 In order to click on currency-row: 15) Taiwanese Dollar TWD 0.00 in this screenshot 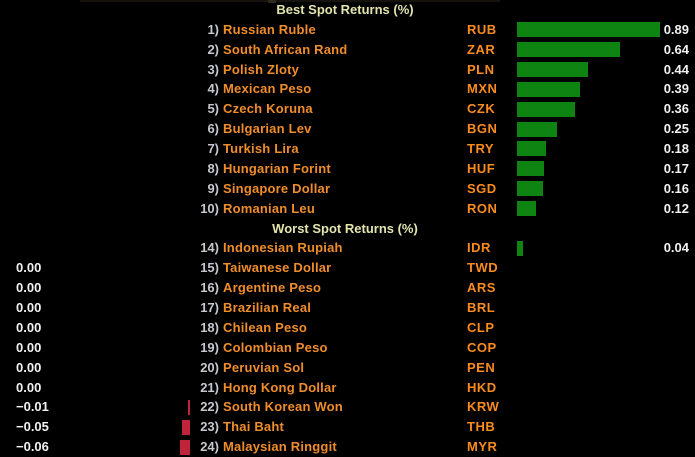, I will do `click(347, 268)`.